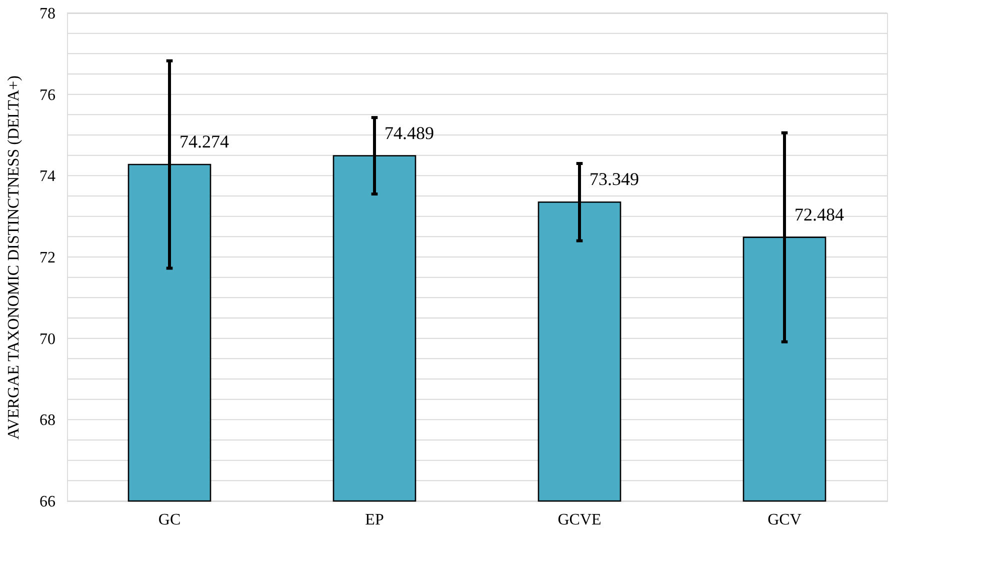 The image size is (990, 578). I want to click on data-label: 72.484, so click(819, 214).